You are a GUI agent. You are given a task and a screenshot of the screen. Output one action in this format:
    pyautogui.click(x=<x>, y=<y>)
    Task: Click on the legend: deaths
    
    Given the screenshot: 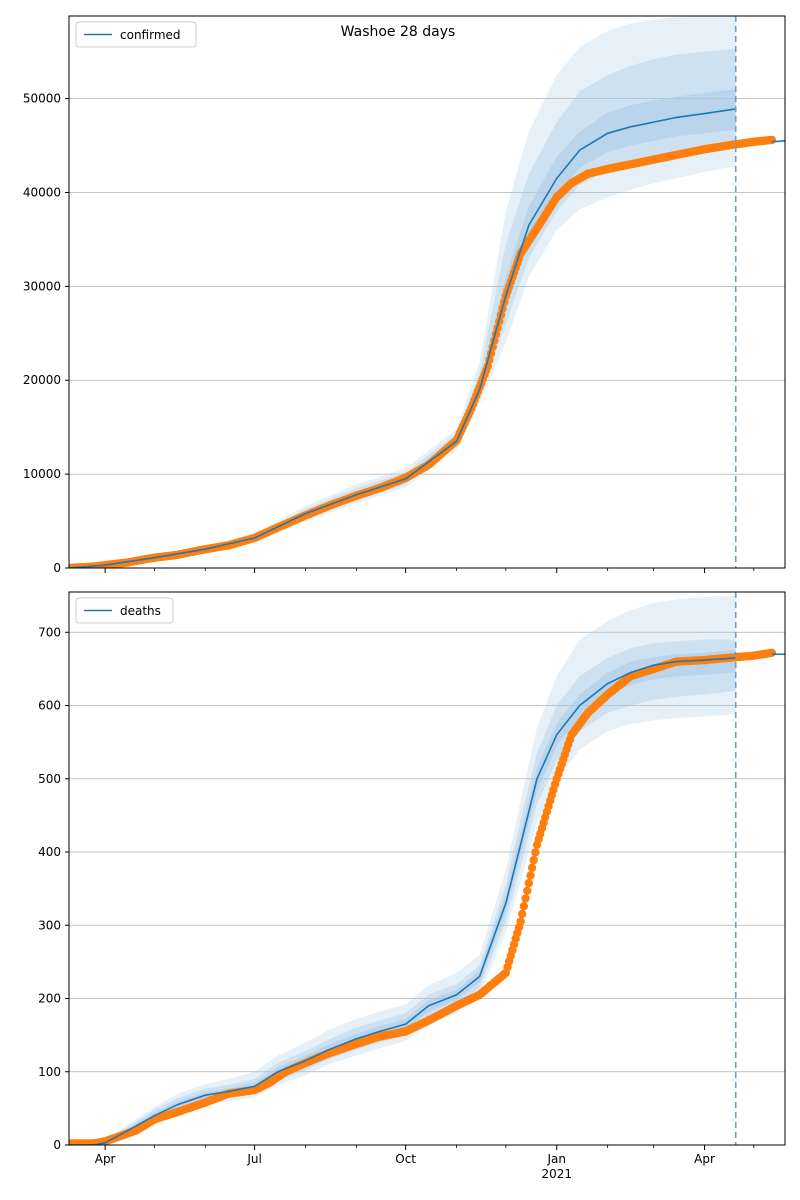 What is the action you would take?
    pyautogui.click(x=124, y=610)
    